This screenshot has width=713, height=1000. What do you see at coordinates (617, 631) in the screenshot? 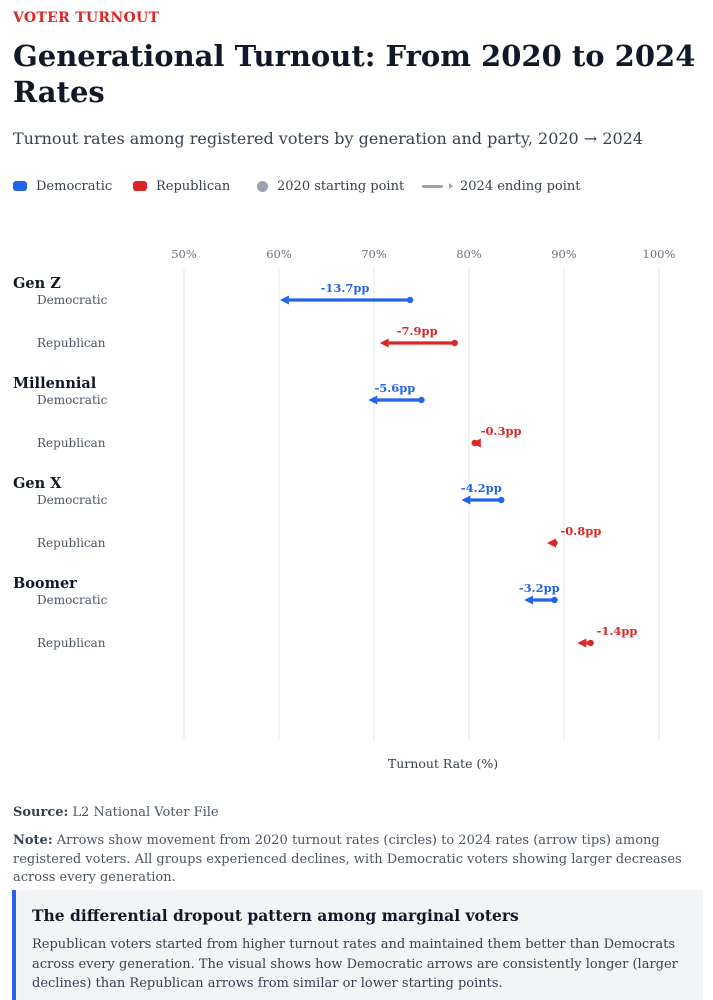
I see `change-label: -1.4pp` at bounding box center [617, 631].